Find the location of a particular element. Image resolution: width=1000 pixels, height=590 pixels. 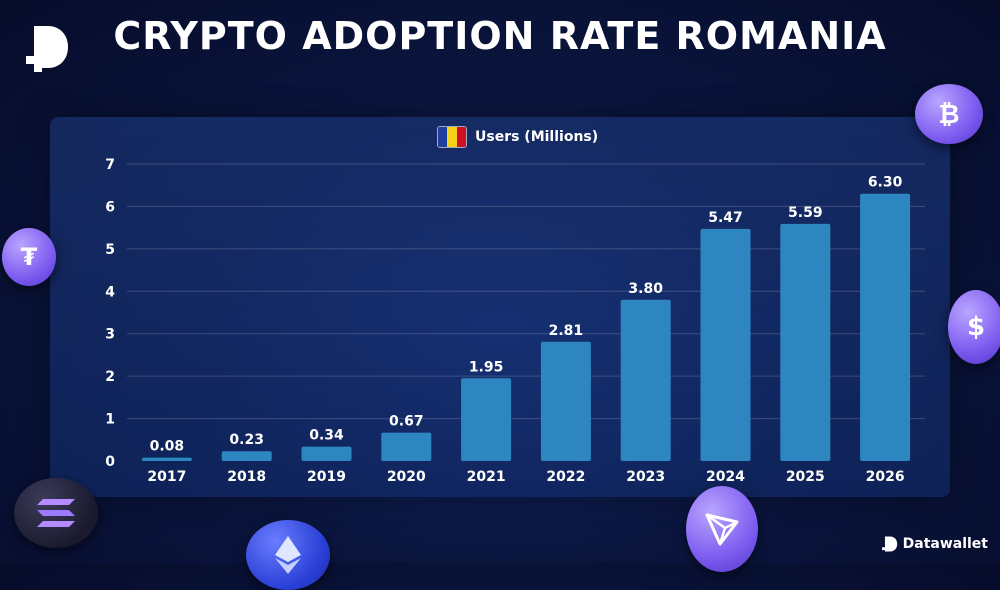

y-tick-label: 2 is located at coordinates (110, 377).